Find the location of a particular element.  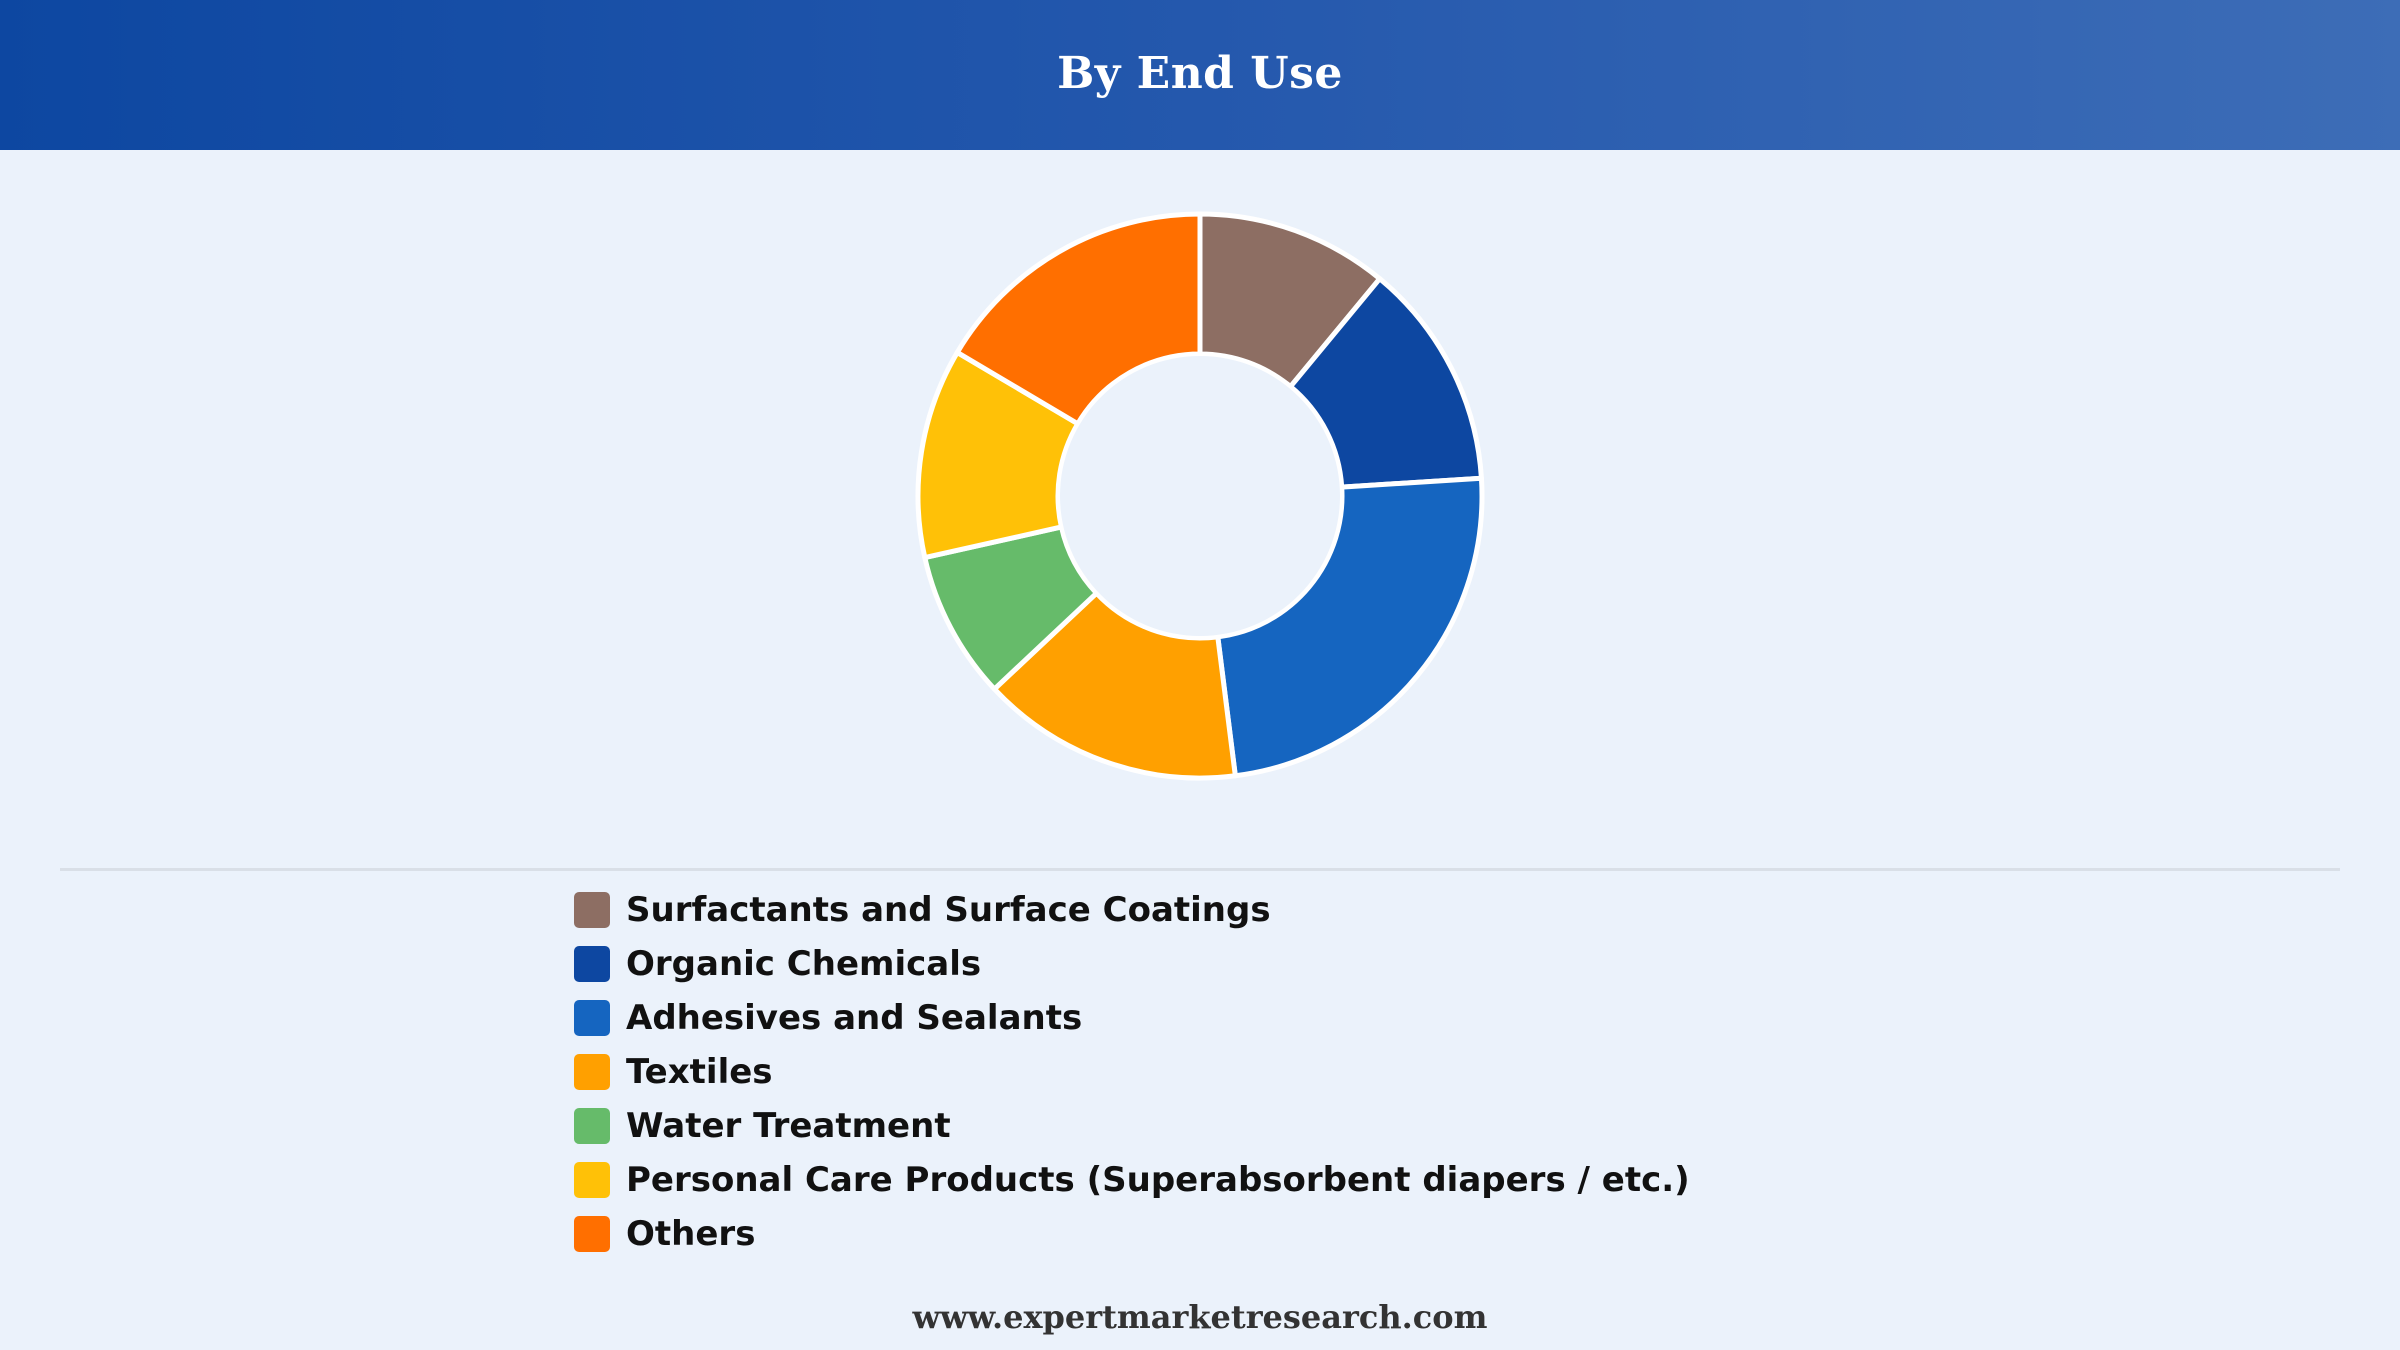

legend-label: Surfactants and Surface Coatings is located at coordinates (948, 910).